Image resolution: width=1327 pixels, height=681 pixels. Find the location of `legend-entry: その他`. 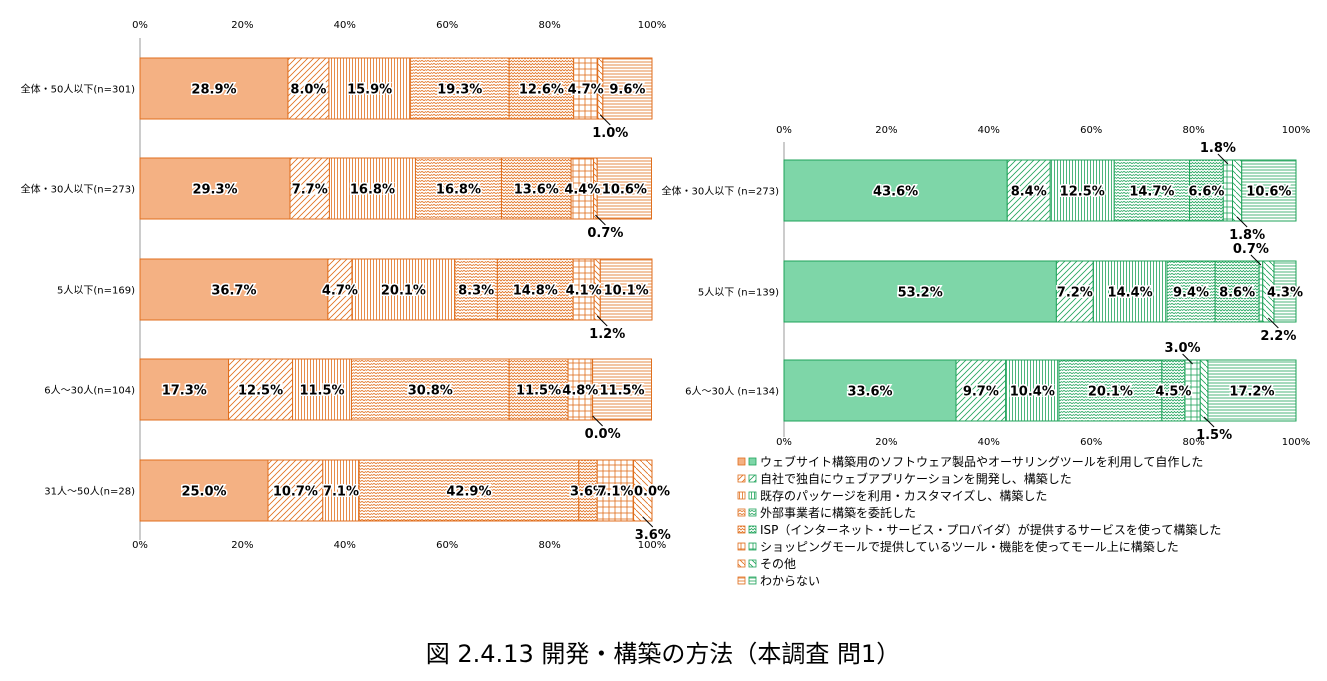

legend-entry: その他 is located at coordinates (778, 564).